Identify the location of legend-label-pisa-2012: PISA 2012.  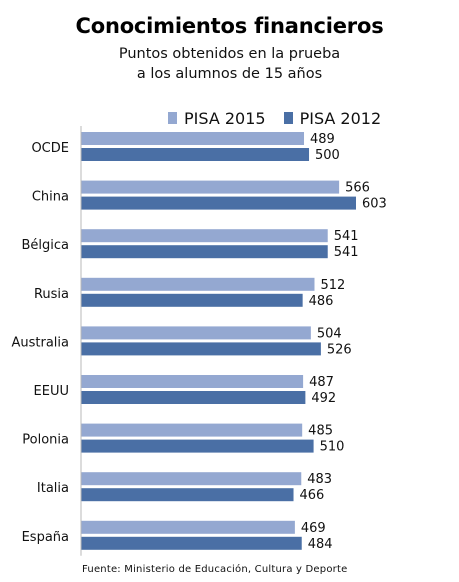
(340, 118).